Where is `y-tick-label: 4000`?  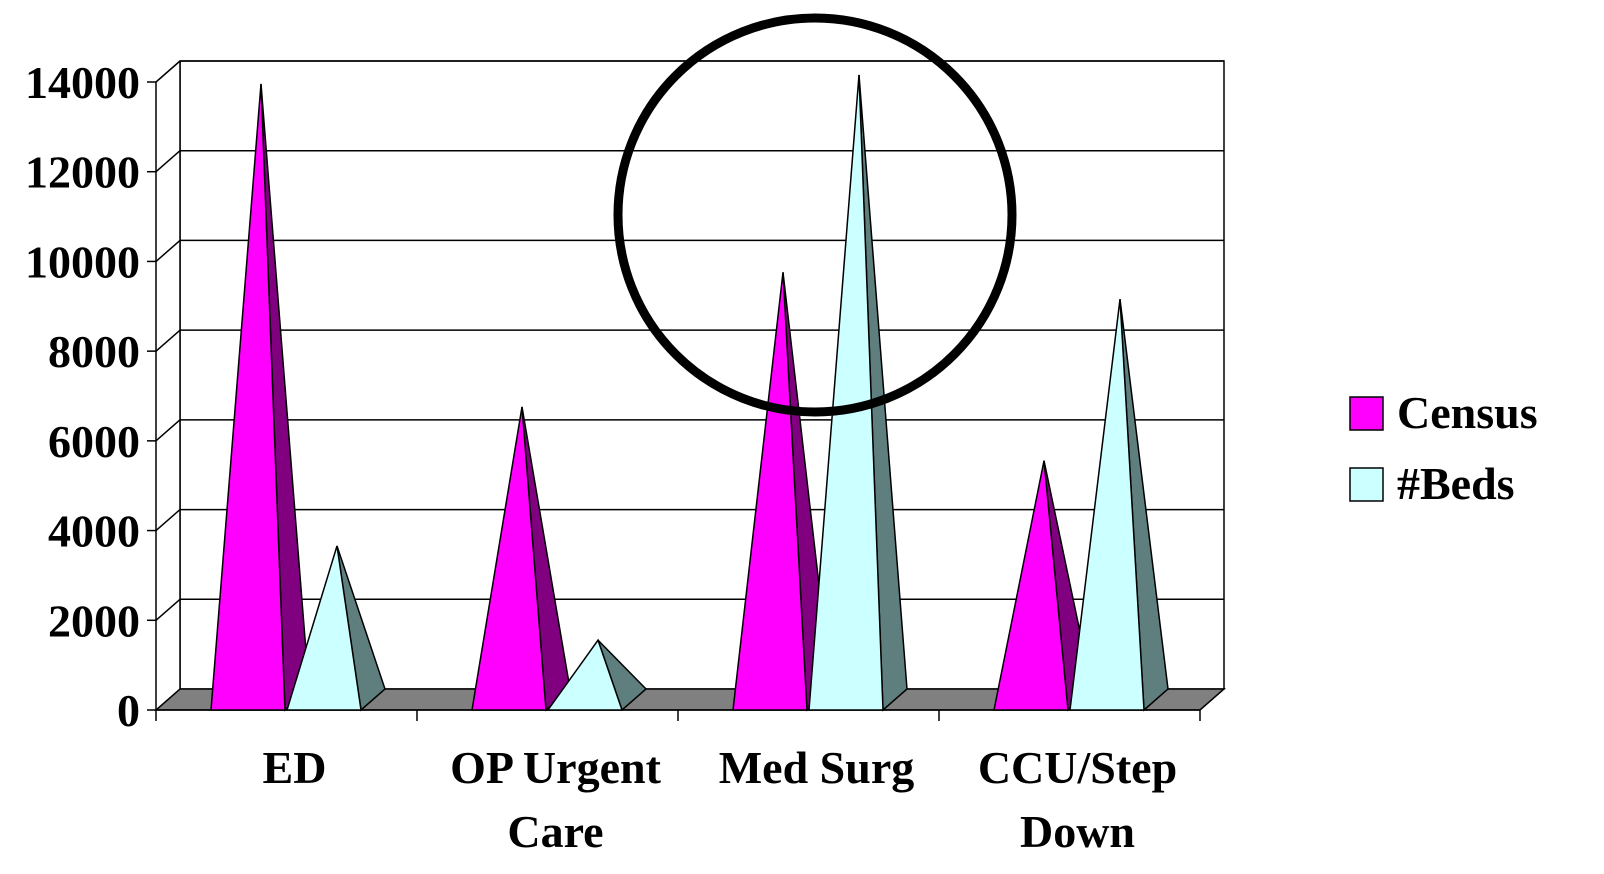
y-tick-label: 4000 is located at coordinates (94, 531).